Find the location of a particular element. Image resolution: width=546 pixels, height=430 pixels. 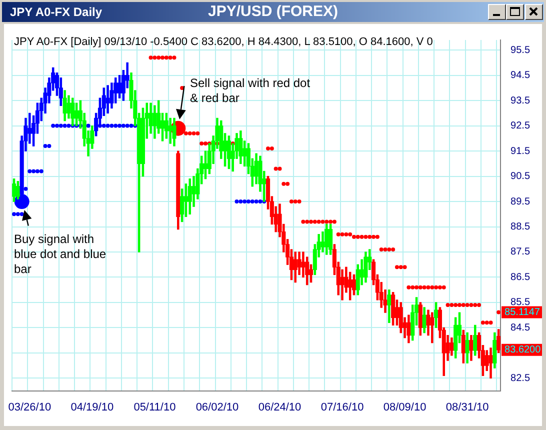

annotation: JPY A0-FX [Daily] 09/13/10 -0.5400 C 83.6200, H 84.4300, L 83.5100, O 84.1600, V 0 is located at coordinates (223, 42).